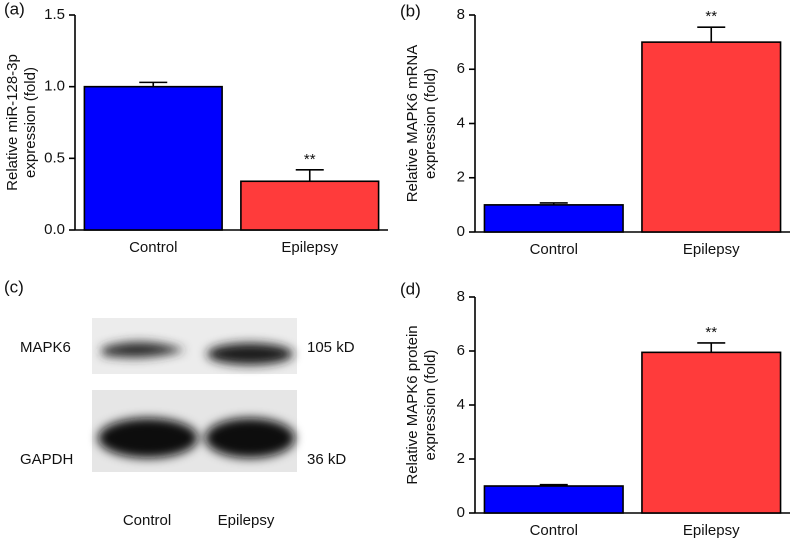 Image resolution: width=800 pixels, height=547 pixels. What do you see at coordinates (54, 157) in the screenshot?
I see `y-tick-label: 0.5` at bounding box center [54, 157].